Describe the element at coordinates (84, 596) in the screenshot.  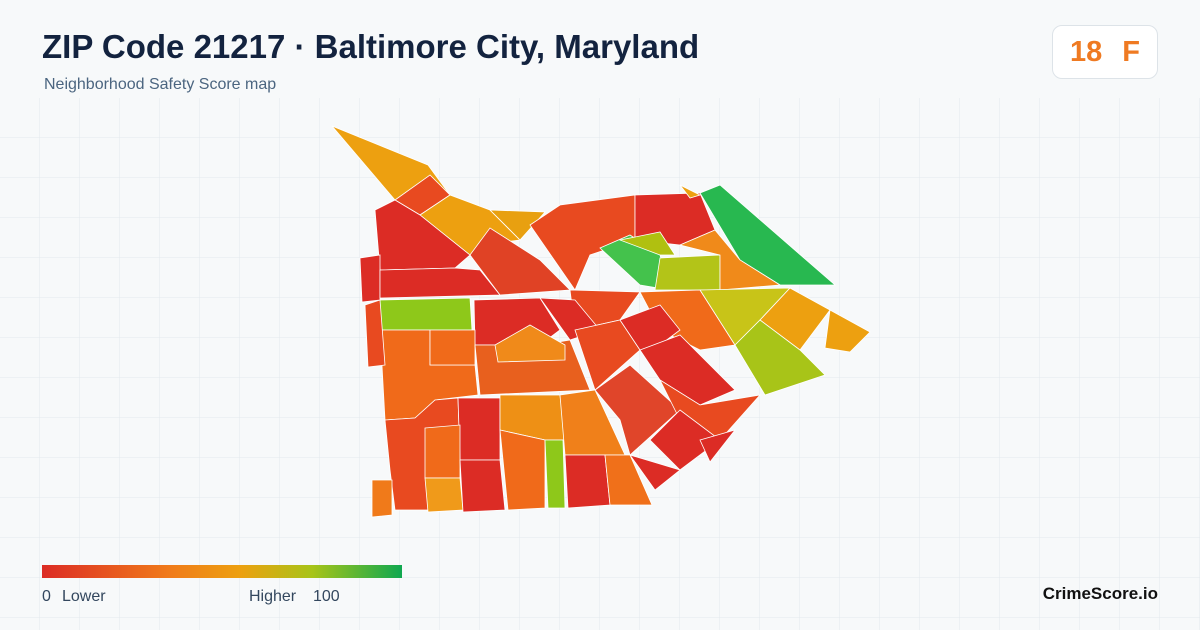
I see `legend-min-label: Lower` at that location.